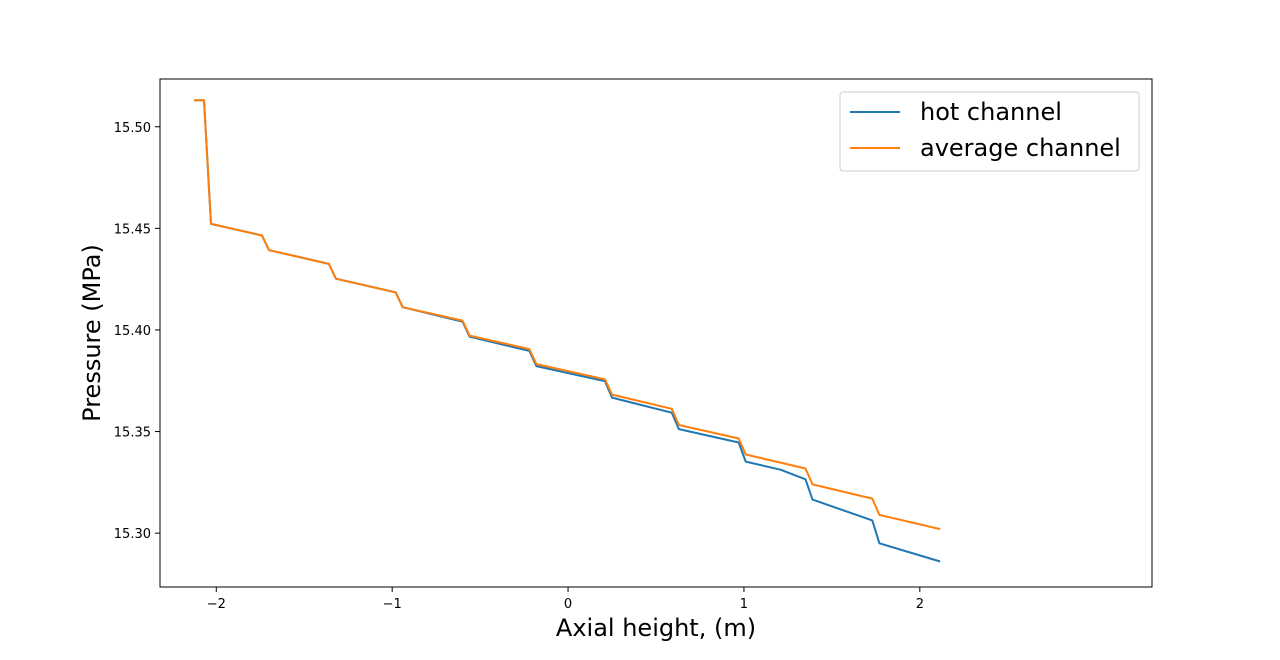 The width and height of the screenshot is (1280, 660). Describe the element at coordinates (744, 604) in the screenshot. I see `x-tick-label: 1` at that location.